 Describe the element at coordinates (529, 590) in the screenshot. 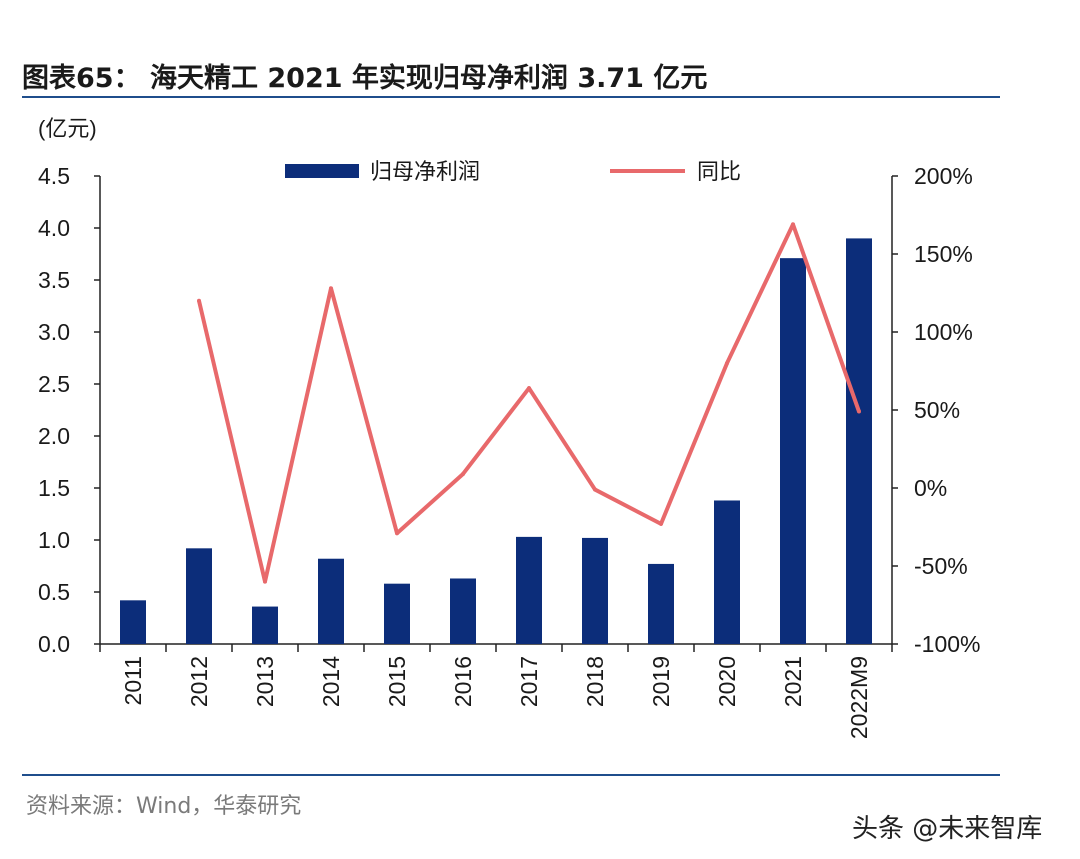

I see `bar-2017` at that location.